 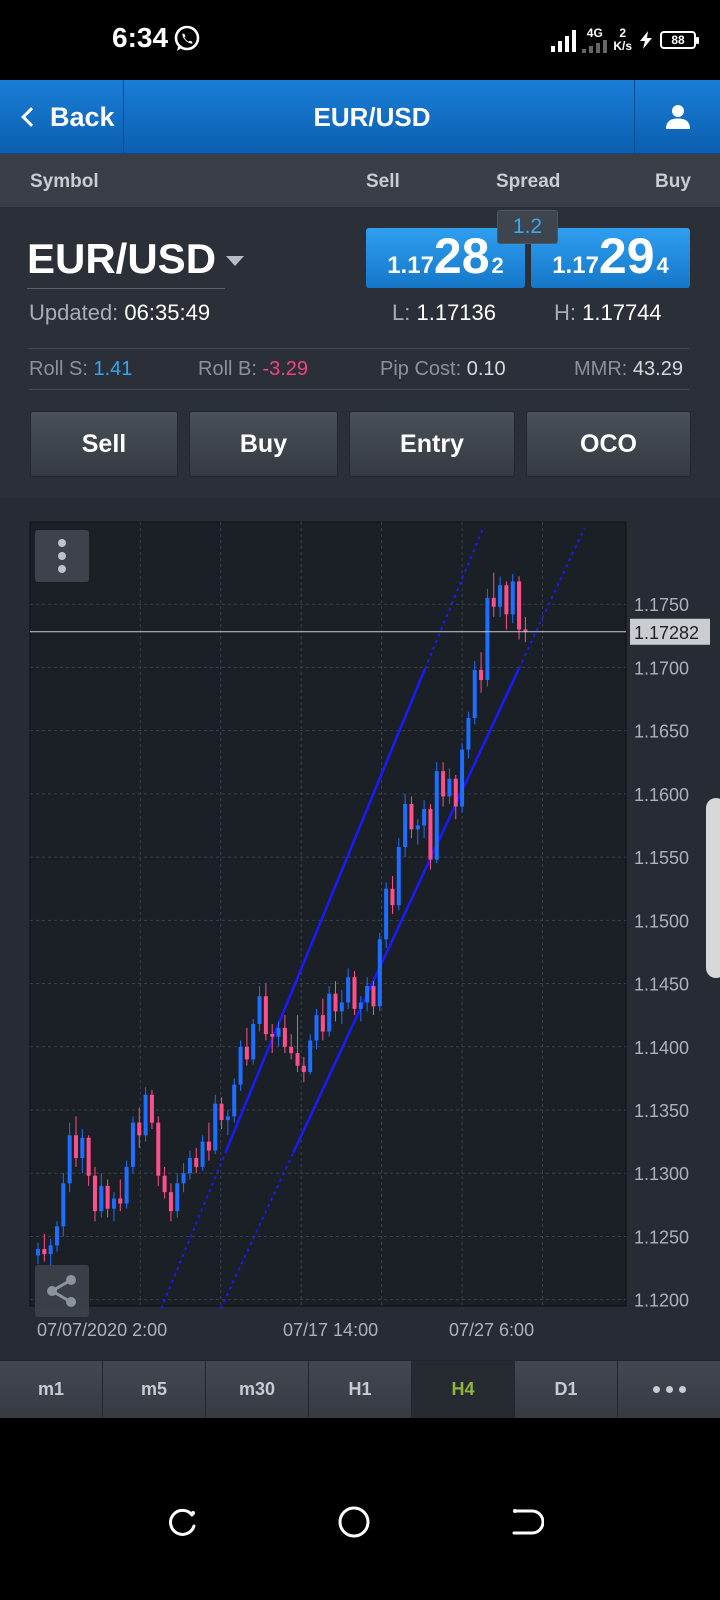 What do you see at coordinates (102, 1330) in the screenshot?
I see `x-tick-label: 07/07/2020 2:00` at bounding box center [102, 1330].